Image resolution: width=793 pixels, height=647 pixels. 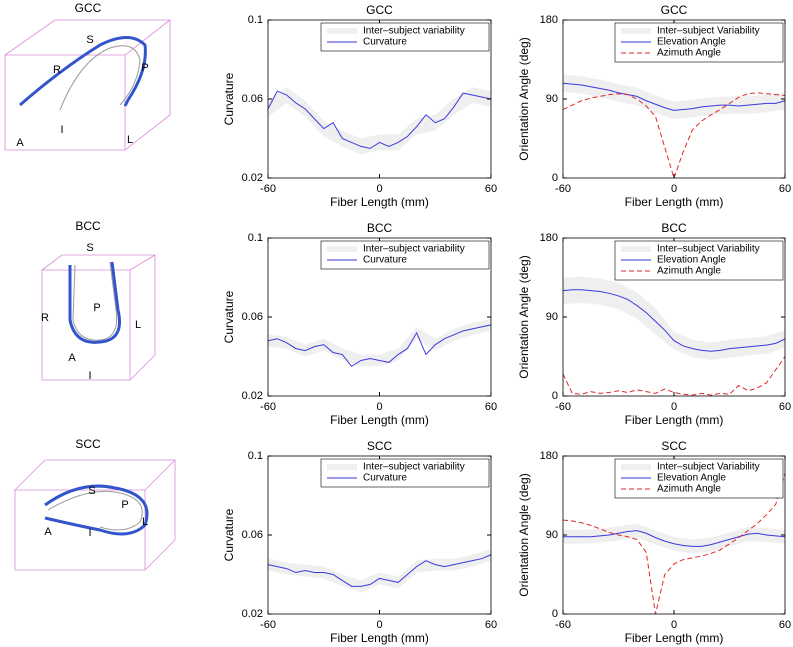 I want to click on render-title: SCC, so click(x=88, y=444).